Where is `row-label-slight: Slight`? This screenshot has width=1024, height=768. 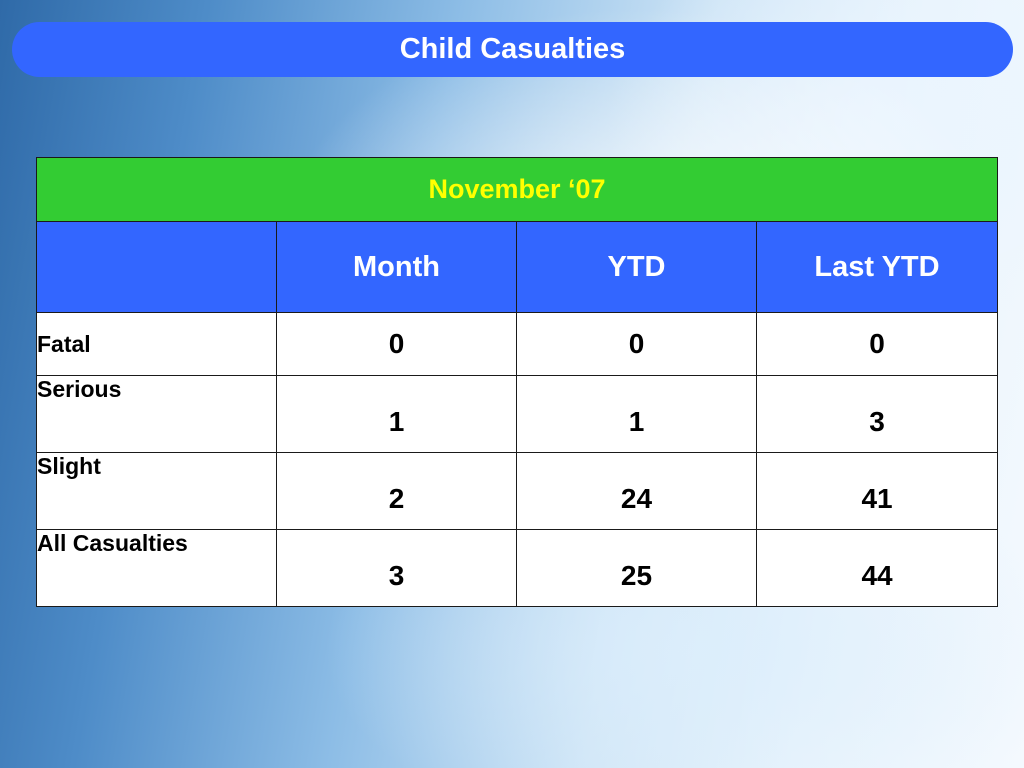 row-label-slight: Slight is located at coordinates (156, 491).